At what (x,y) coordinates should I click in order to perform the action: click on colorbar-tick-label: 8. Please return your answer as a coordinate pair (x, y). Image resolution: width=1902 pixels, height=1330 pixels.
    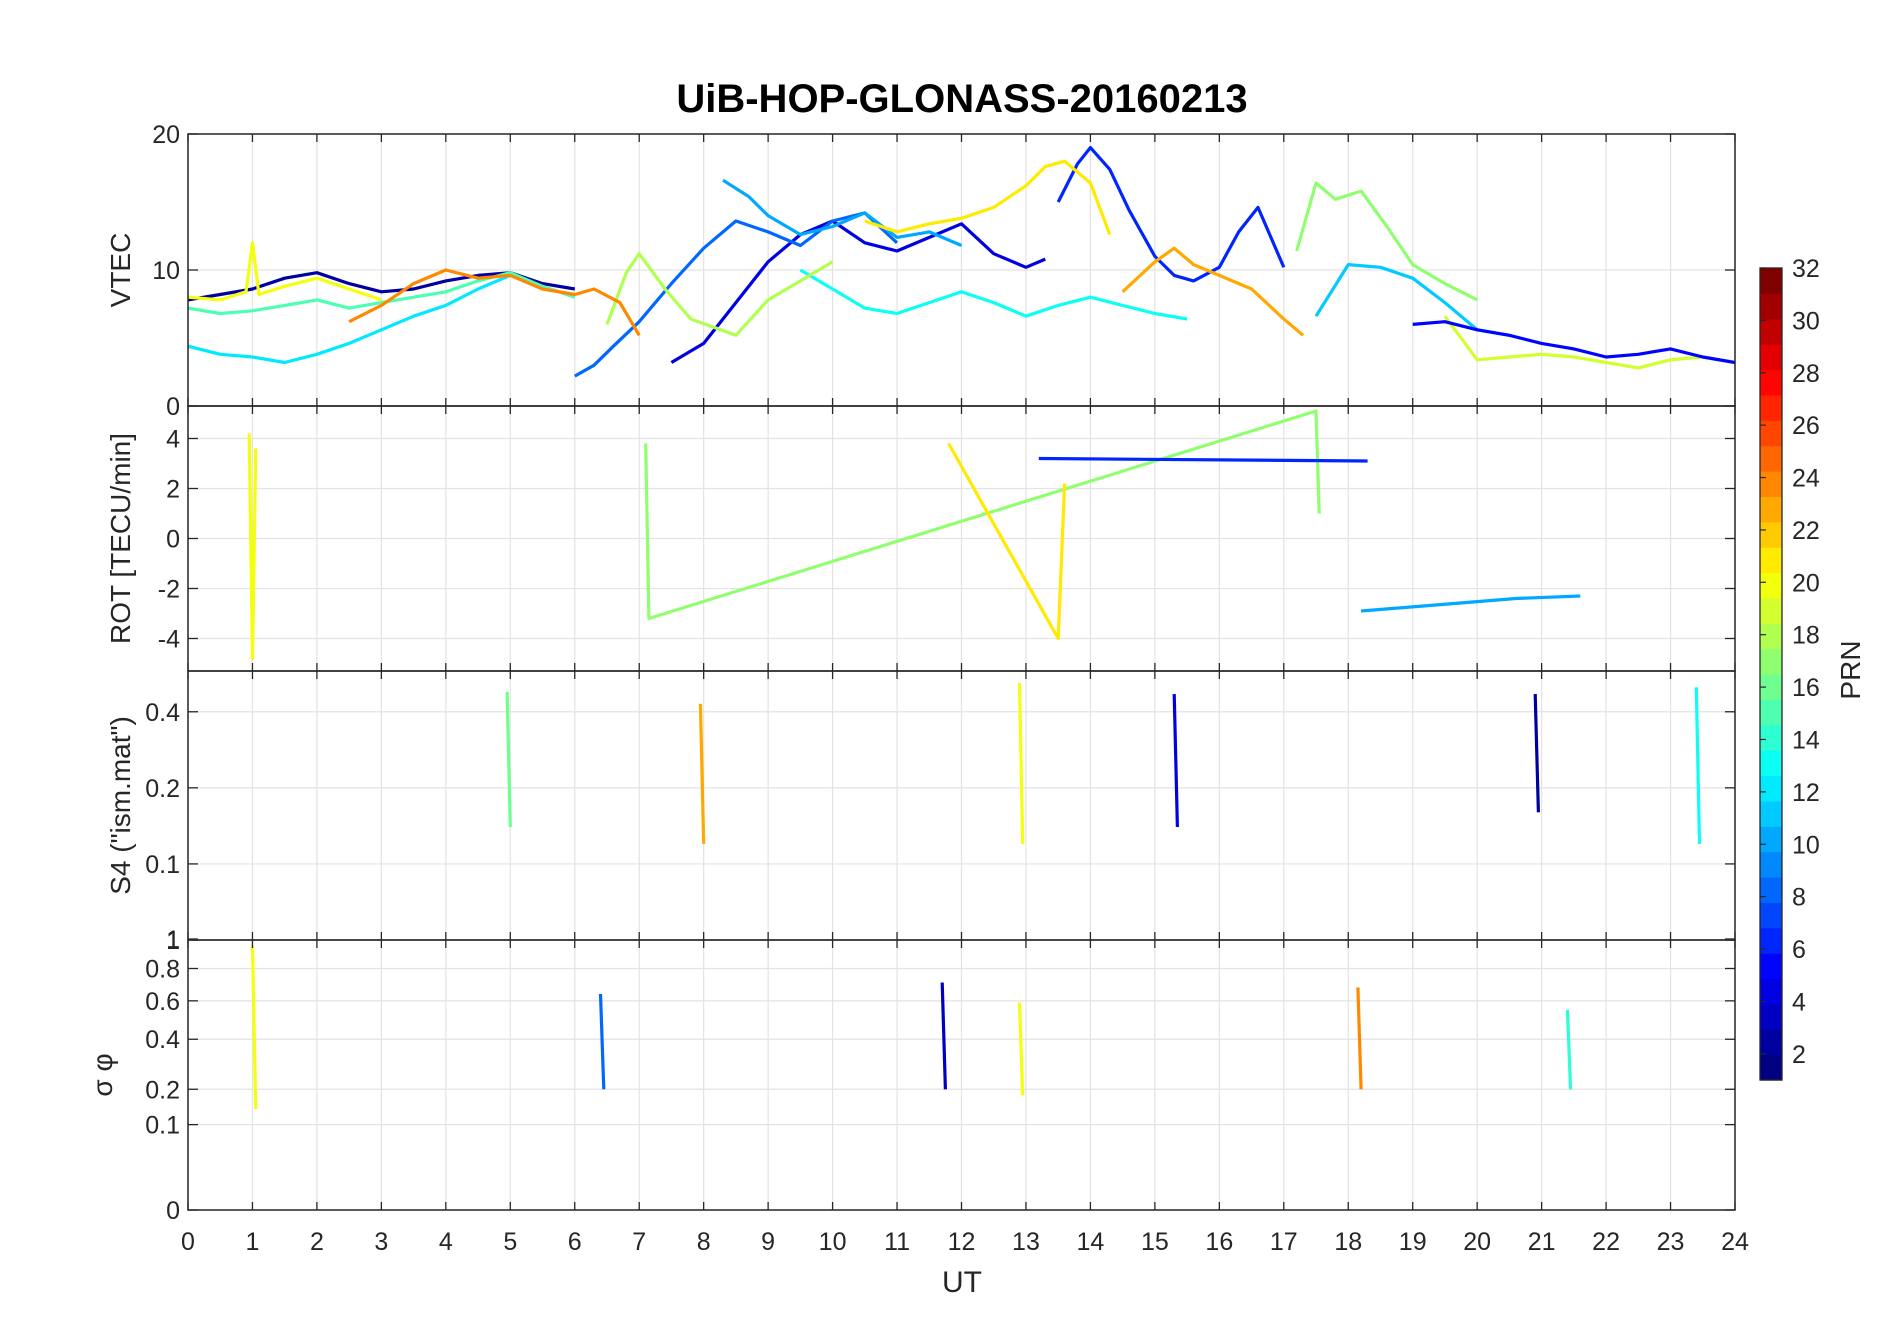
    Looking at the image, I should click on (1799, 898).